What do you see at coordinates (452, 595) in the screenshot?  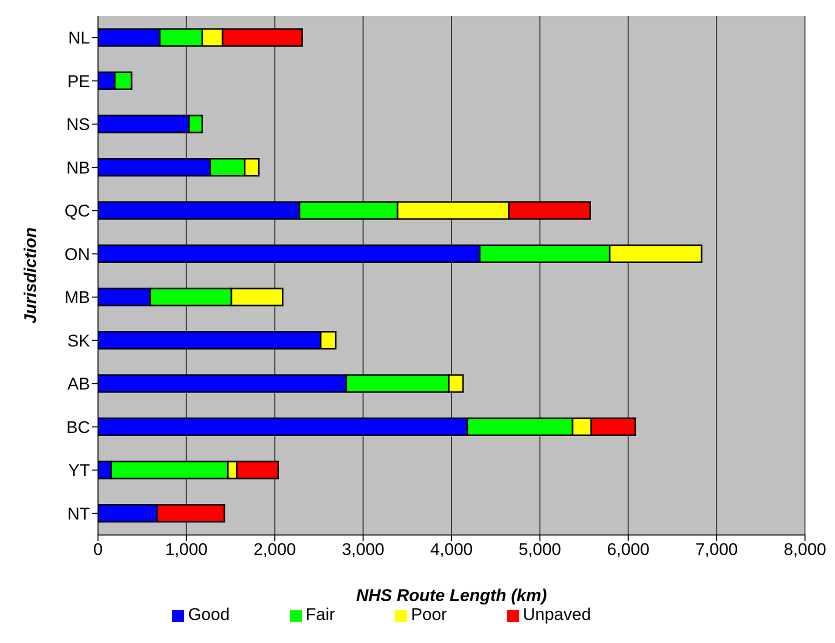 I see `x-axis-title: NHS Route Length (km)` at bounding box center [452, 595].